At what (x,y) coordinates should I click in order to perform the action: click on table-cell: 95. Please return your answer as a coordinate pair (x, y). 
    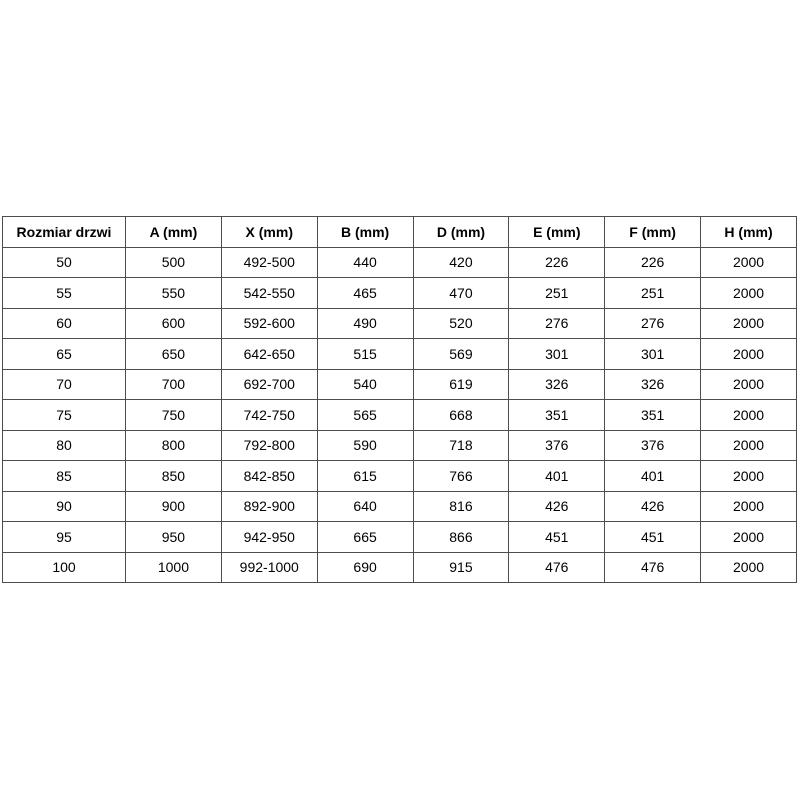
    Looking at the image, I should click on (64, 537).